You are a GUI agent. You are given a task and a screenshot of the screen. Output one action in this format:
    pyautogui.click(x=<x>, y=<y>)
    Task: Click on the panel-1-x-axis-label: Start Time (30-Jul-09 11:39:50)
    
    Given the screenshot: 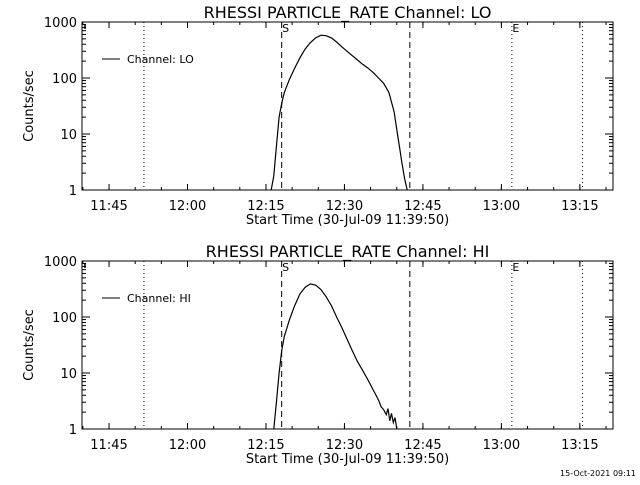 What is the action you would take?
    pyautogui.click(x=347, y=220)
    